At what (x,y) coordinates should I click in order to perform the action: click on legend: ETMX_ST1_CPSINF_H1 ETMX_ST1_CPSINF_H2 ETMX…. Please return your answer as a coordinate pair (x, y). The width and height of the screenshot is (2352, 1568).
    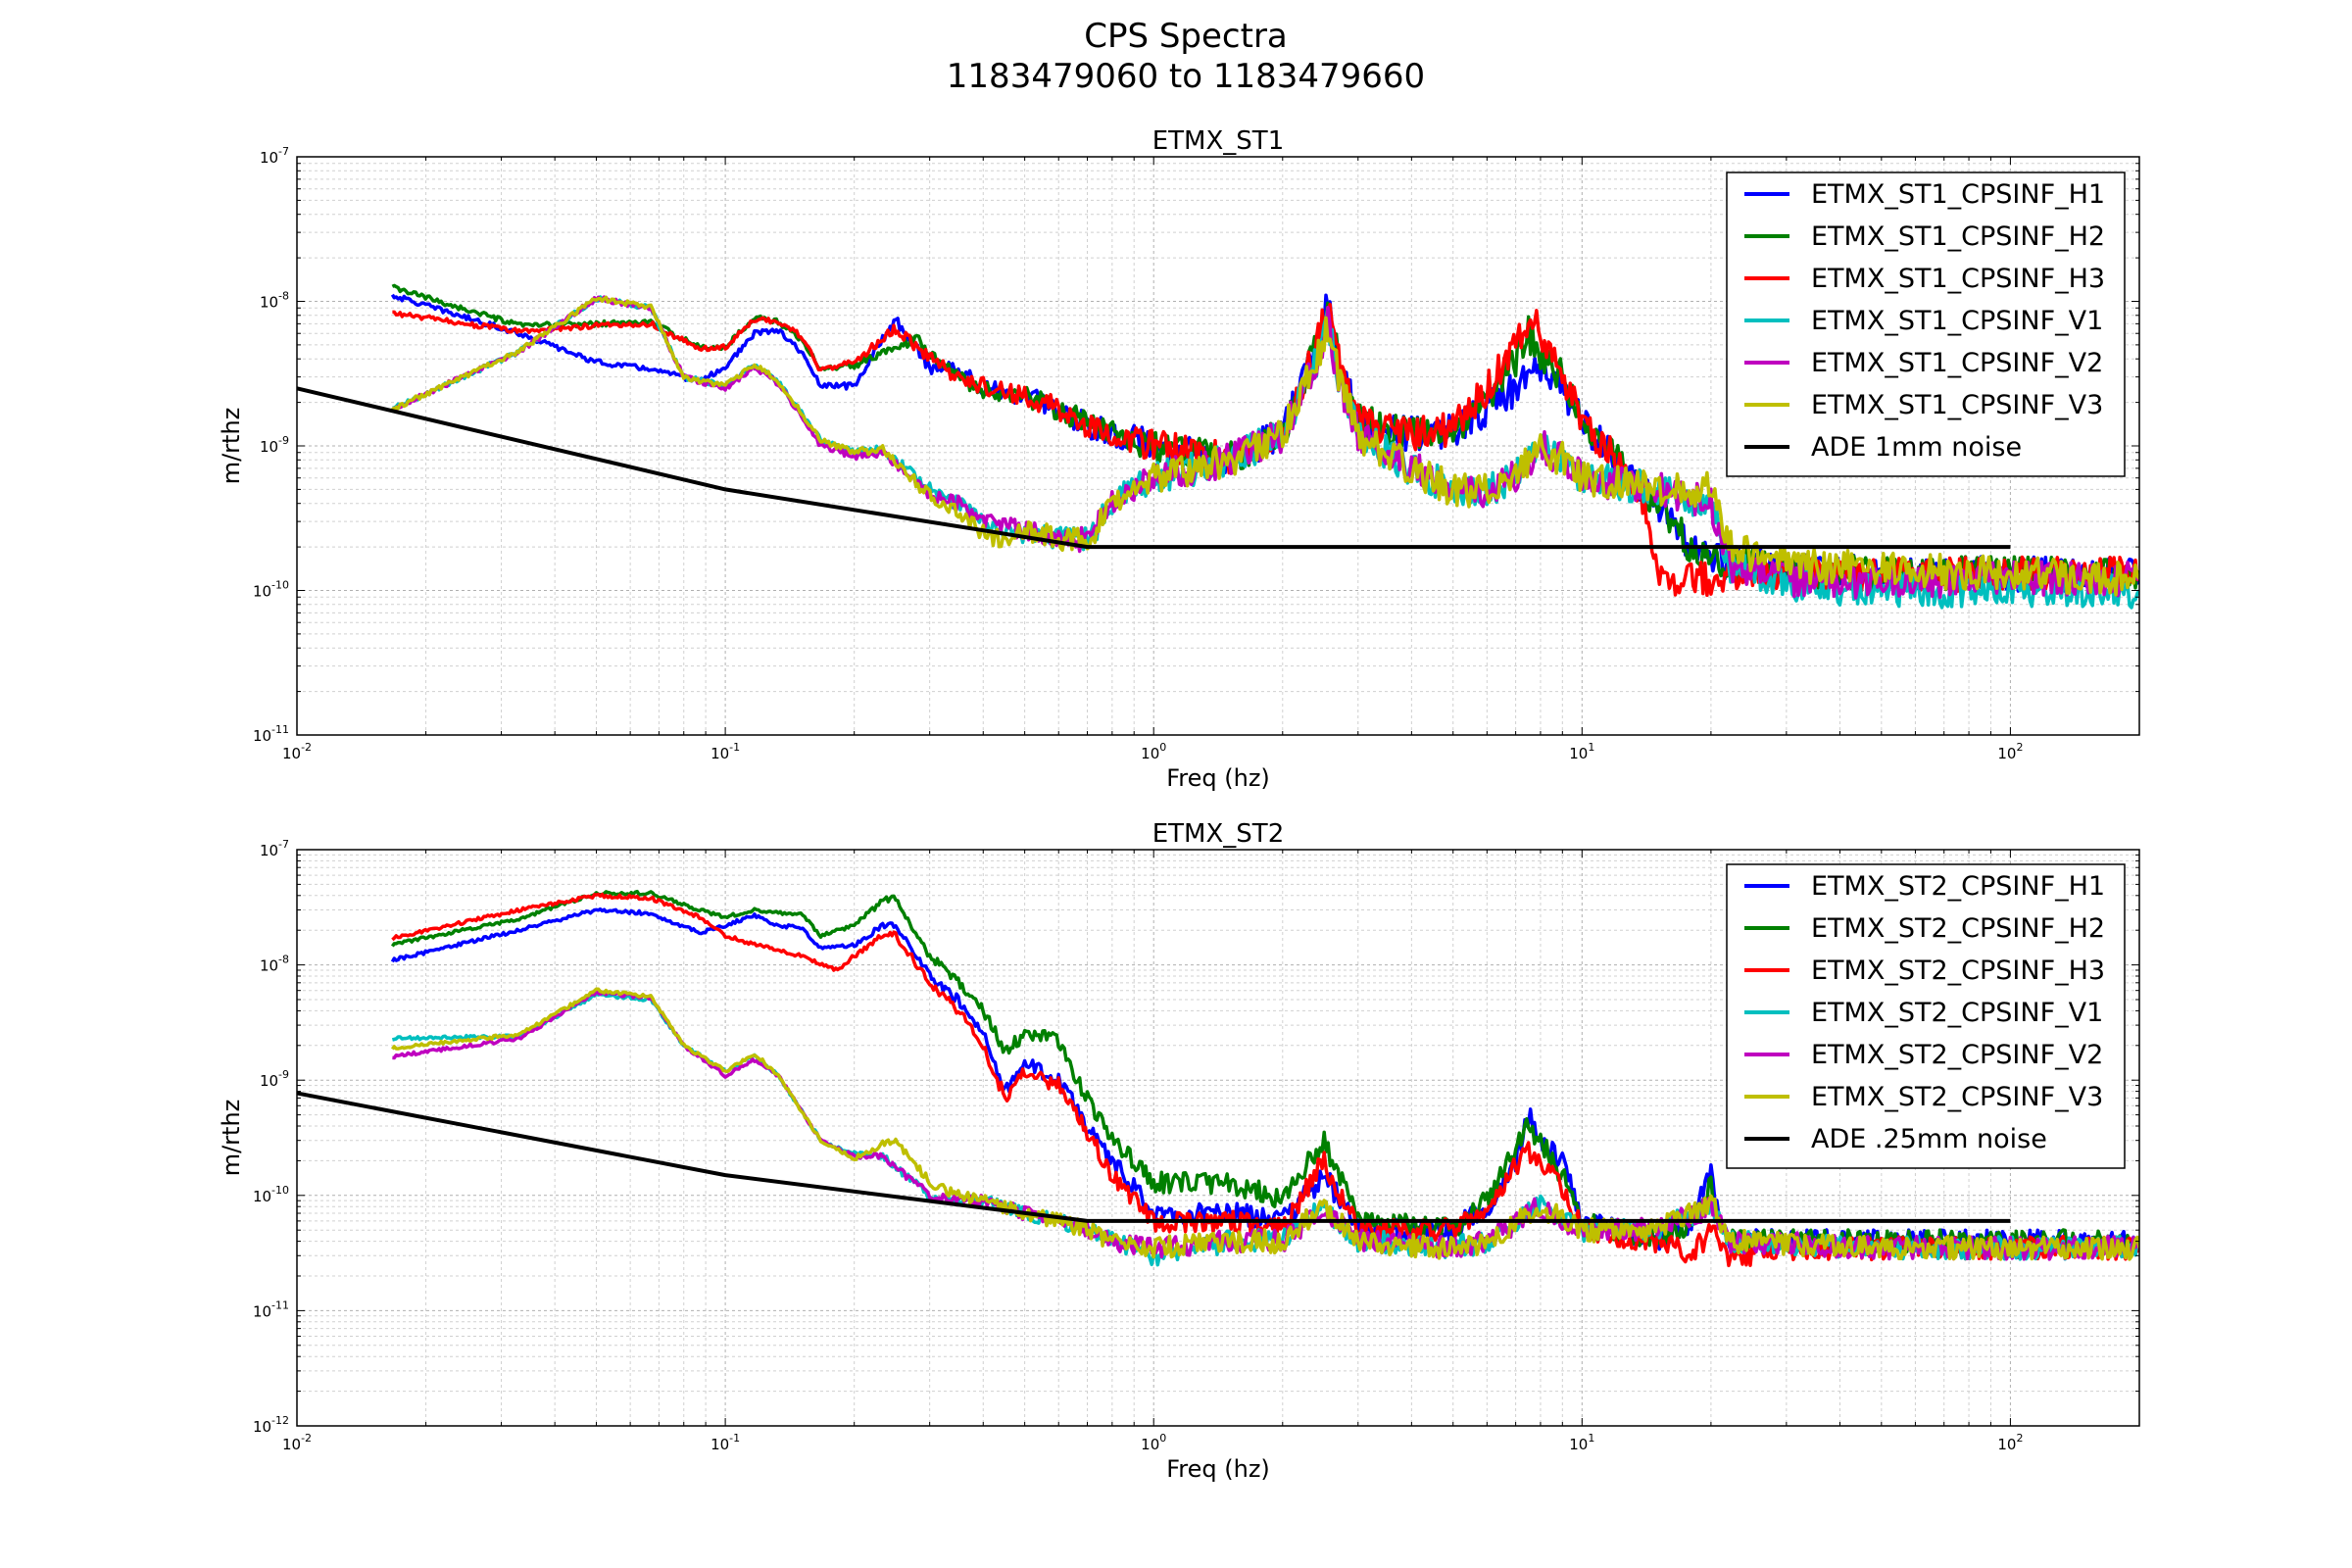
    Looking at the image, I should click on (1926, 324).